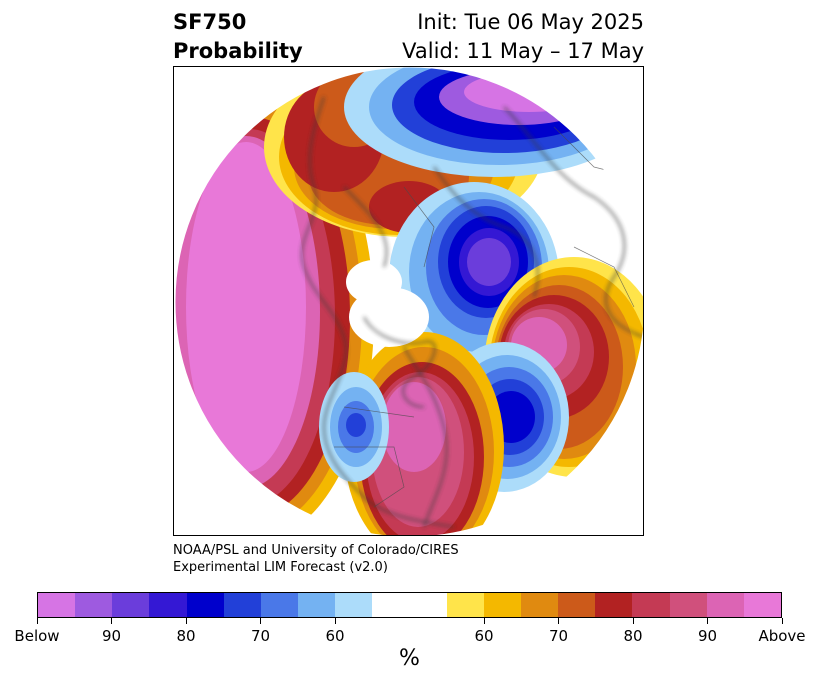 This screenshot has height=686, width=819. Describe the element at coordinates (424, 433) in the screenshot. I see `north-america-above-anomaly` at that location.